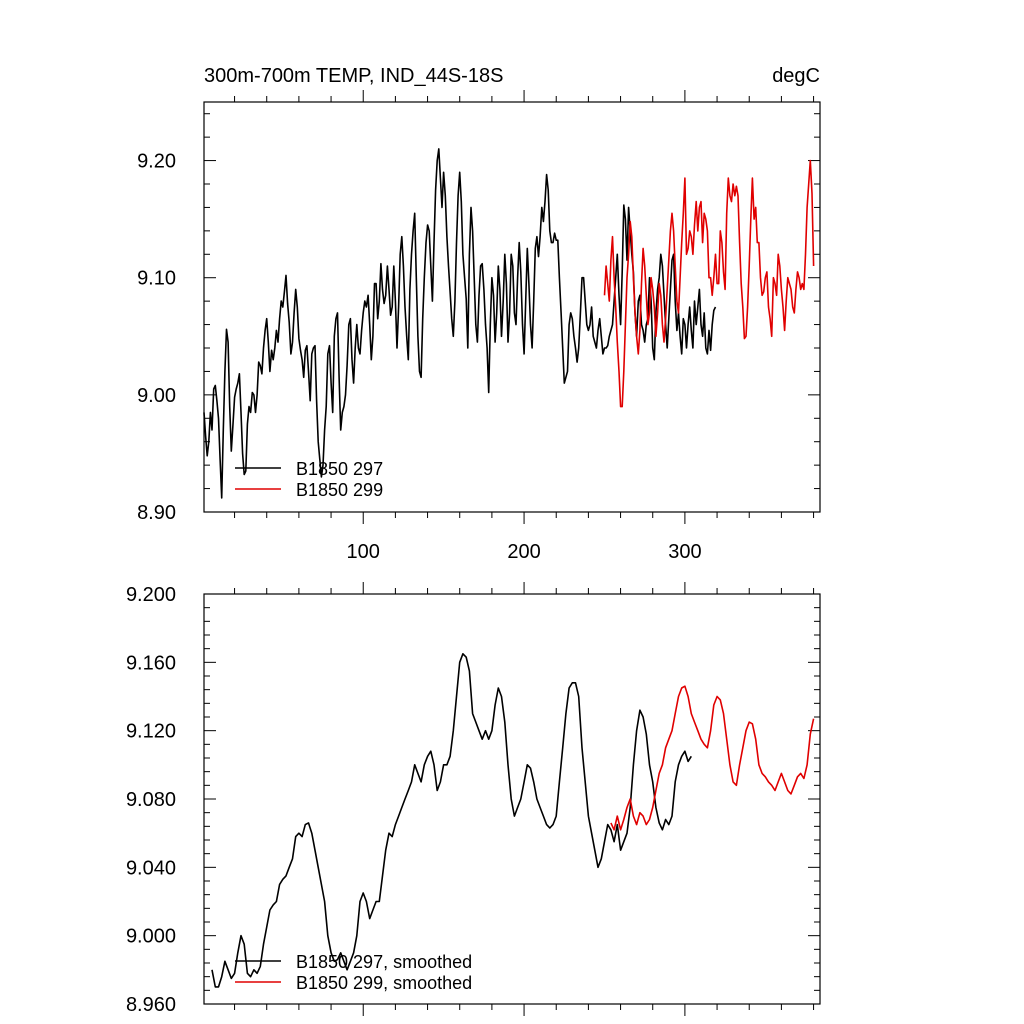 The width and height of the screenshot is (1024, 1024). Describe the element at coordinates (151, 868) in the screenshot. I see `y-tick-label: 9.040` at that location.